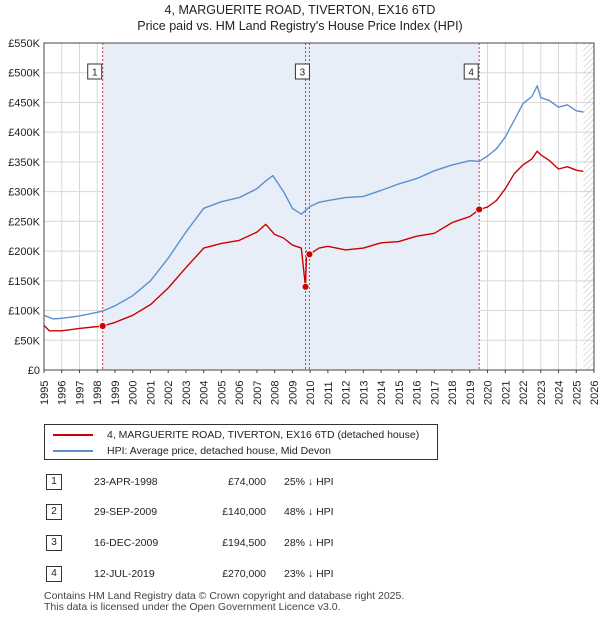  What do you see at coordinates (63, 393) in the screenshot?
I see `x-tick-label: 1996` at bounding box center [63, 393].